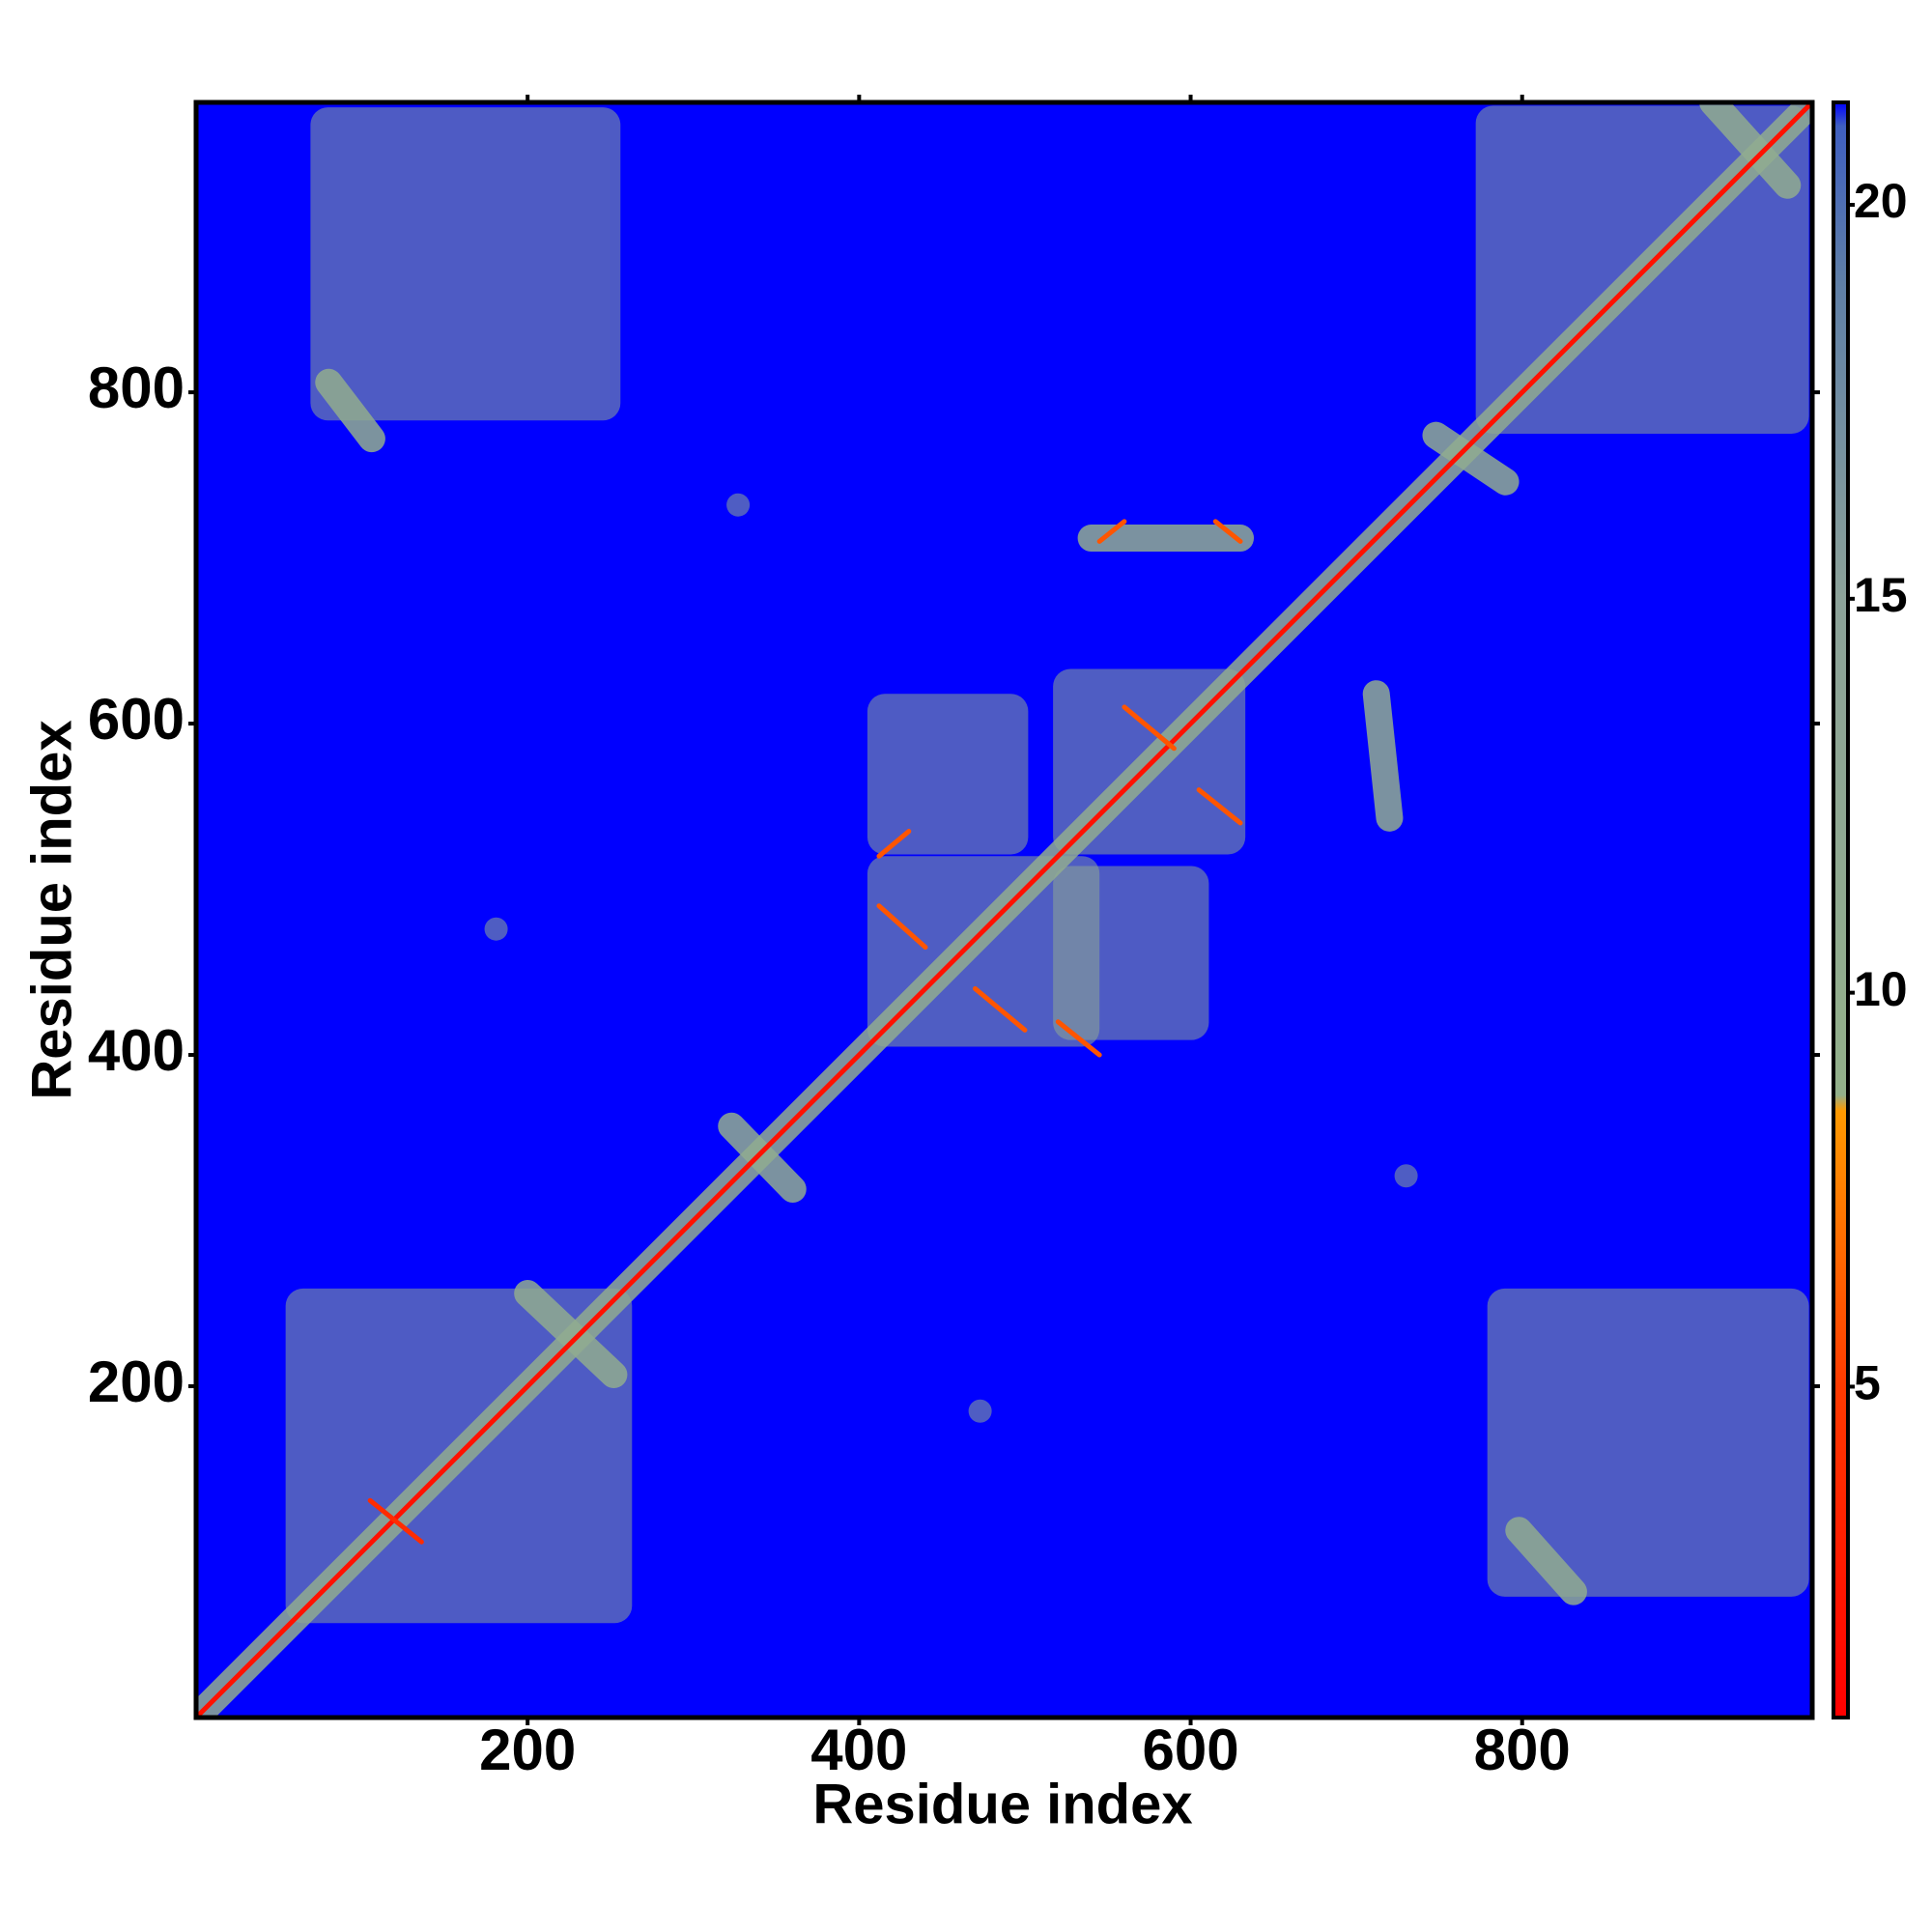 Image resolution: width=1932 pixels, height=1932 pixels. I want to click on x-tick-label: 800, so click(1522, 1750).